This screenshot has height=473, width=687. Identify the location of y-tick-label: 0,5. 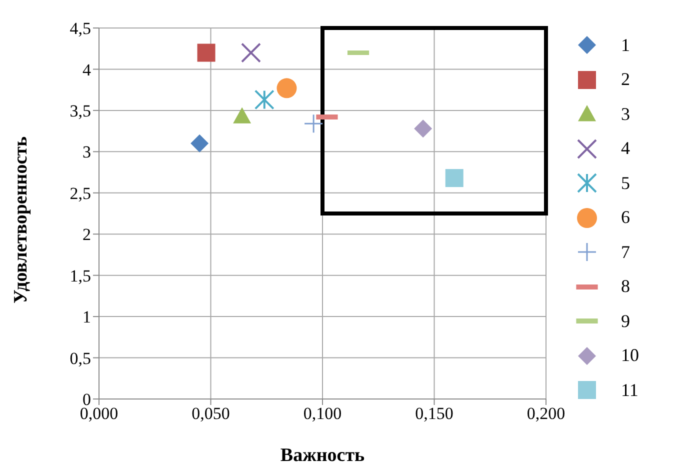
(80, 358).